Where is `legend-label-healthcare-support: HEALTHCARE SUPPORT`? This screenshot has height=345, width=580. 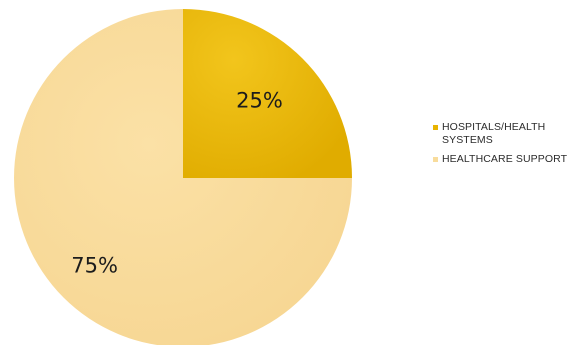 legend-label-healthcare-support: HEALTHCARE SUPPORT is located at coordinates (504, 159).